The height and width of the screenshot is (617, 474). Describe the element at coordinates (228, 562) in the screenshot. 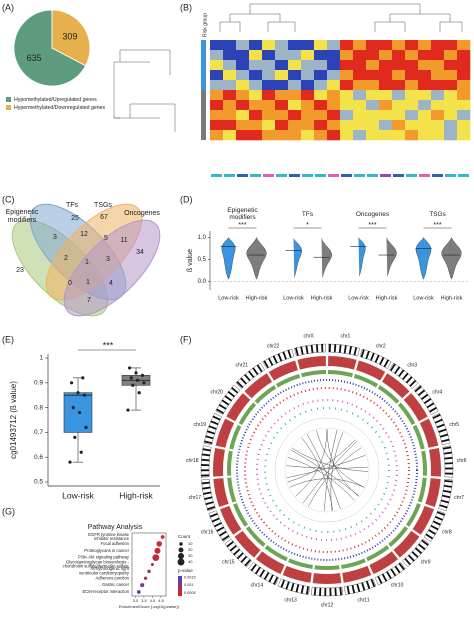

I see `chromosome-label: chr15` at that location.